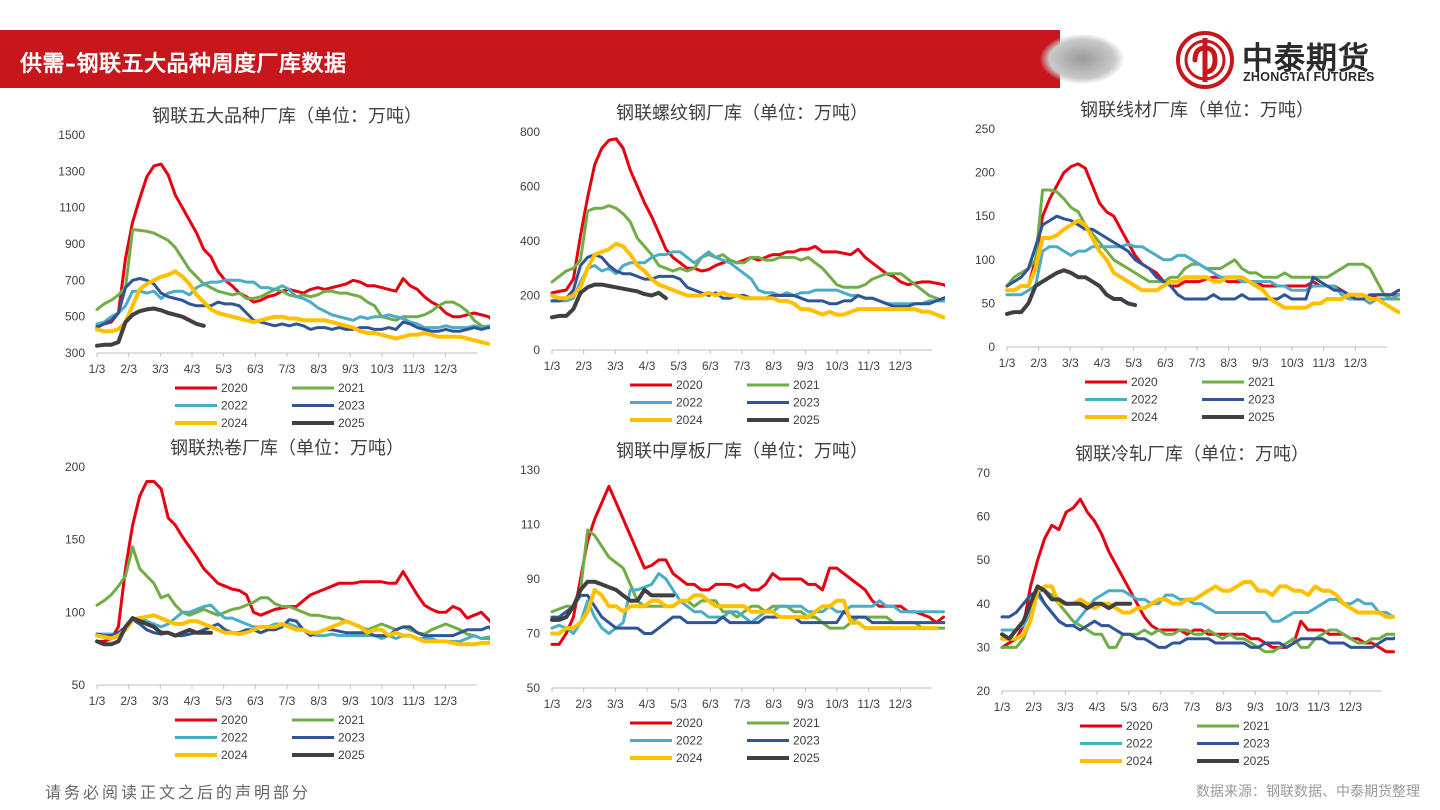  What do you see at coordinates (1192, 454) in the screenshot?
I see `chart-title: 钢联冷轧厂库（单位：万吨）` at bounding box center [1192, 454].